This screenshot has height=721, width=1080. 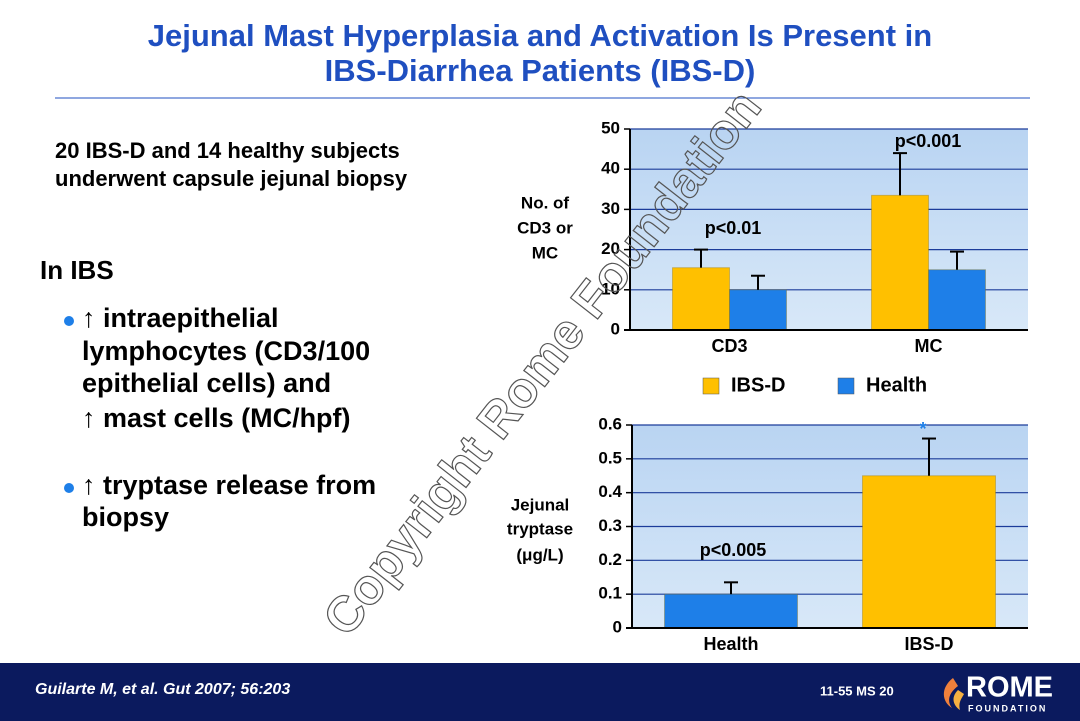 I want to click on y-axis-label: tryptase, so click(x=540, y=528).